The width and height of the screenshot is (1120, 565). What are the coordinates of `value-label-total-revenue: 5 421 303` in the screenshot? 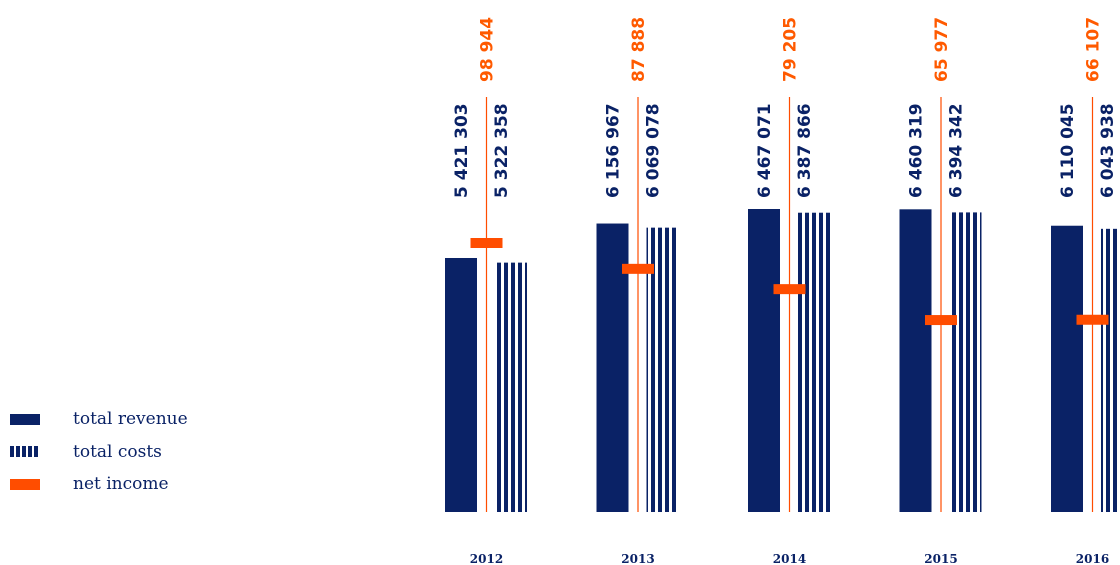 It's located at (462, 150).